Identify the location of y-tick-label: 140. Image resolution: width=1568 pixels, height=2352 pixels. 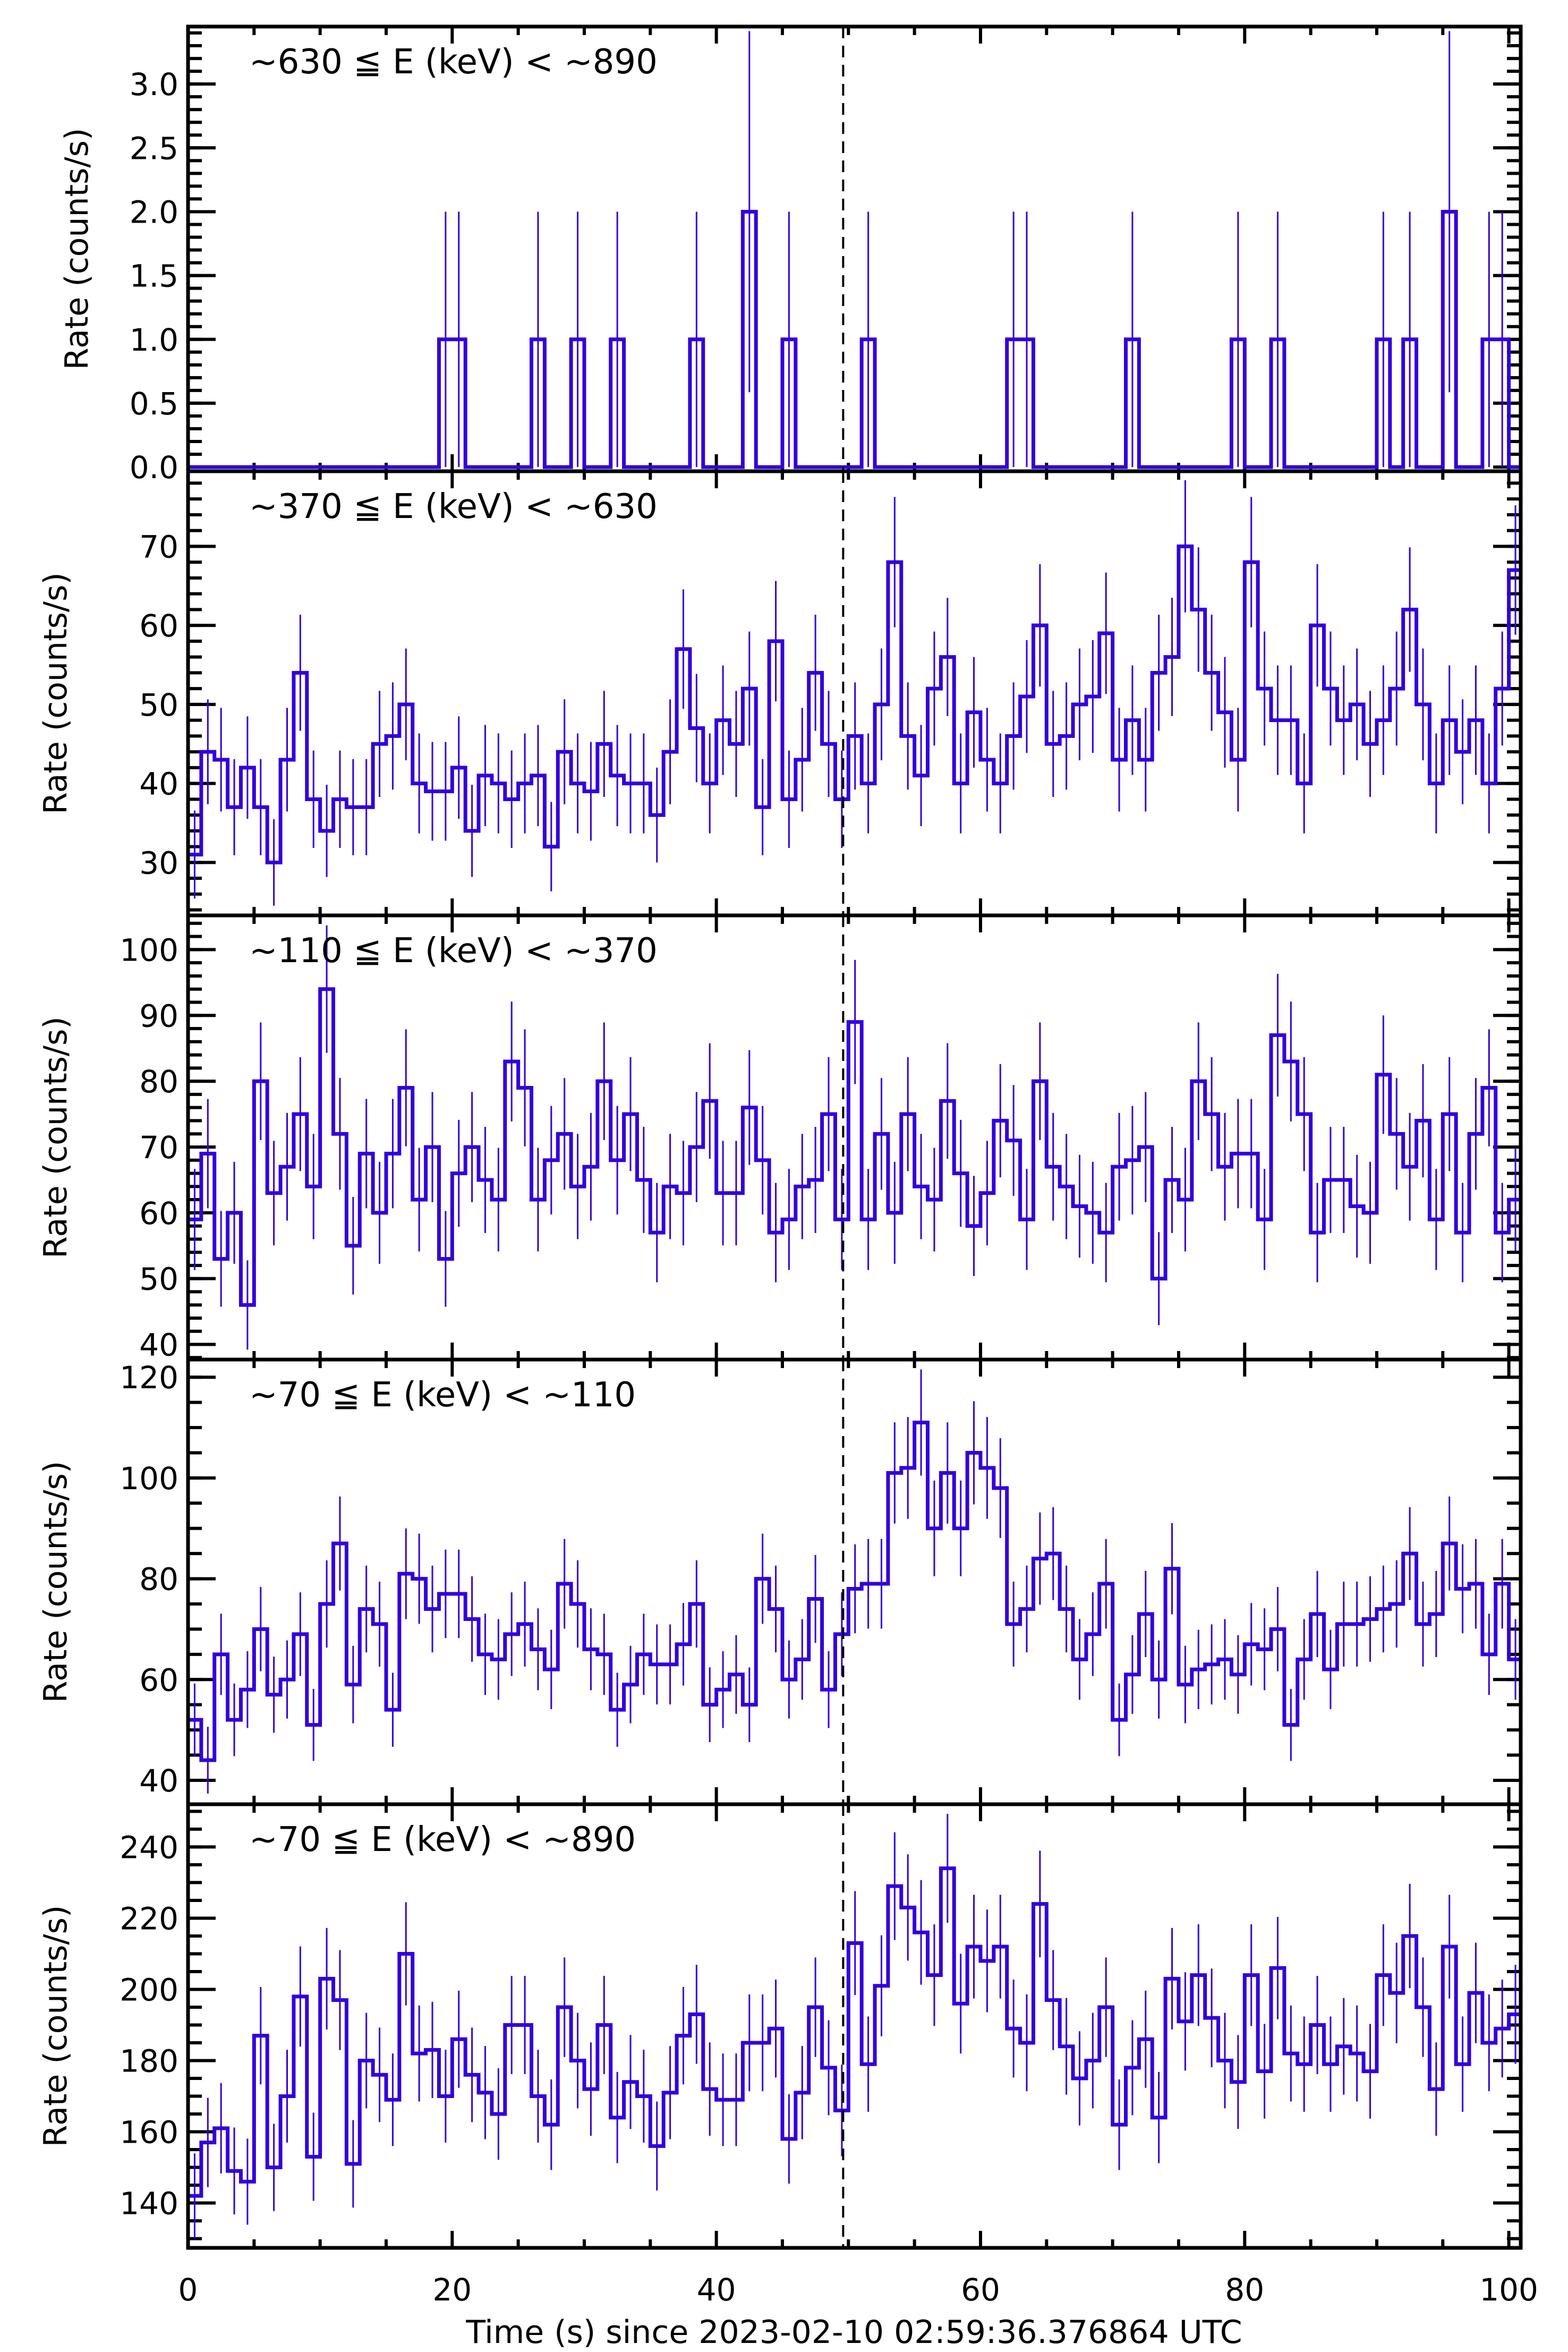
(149, 2204).